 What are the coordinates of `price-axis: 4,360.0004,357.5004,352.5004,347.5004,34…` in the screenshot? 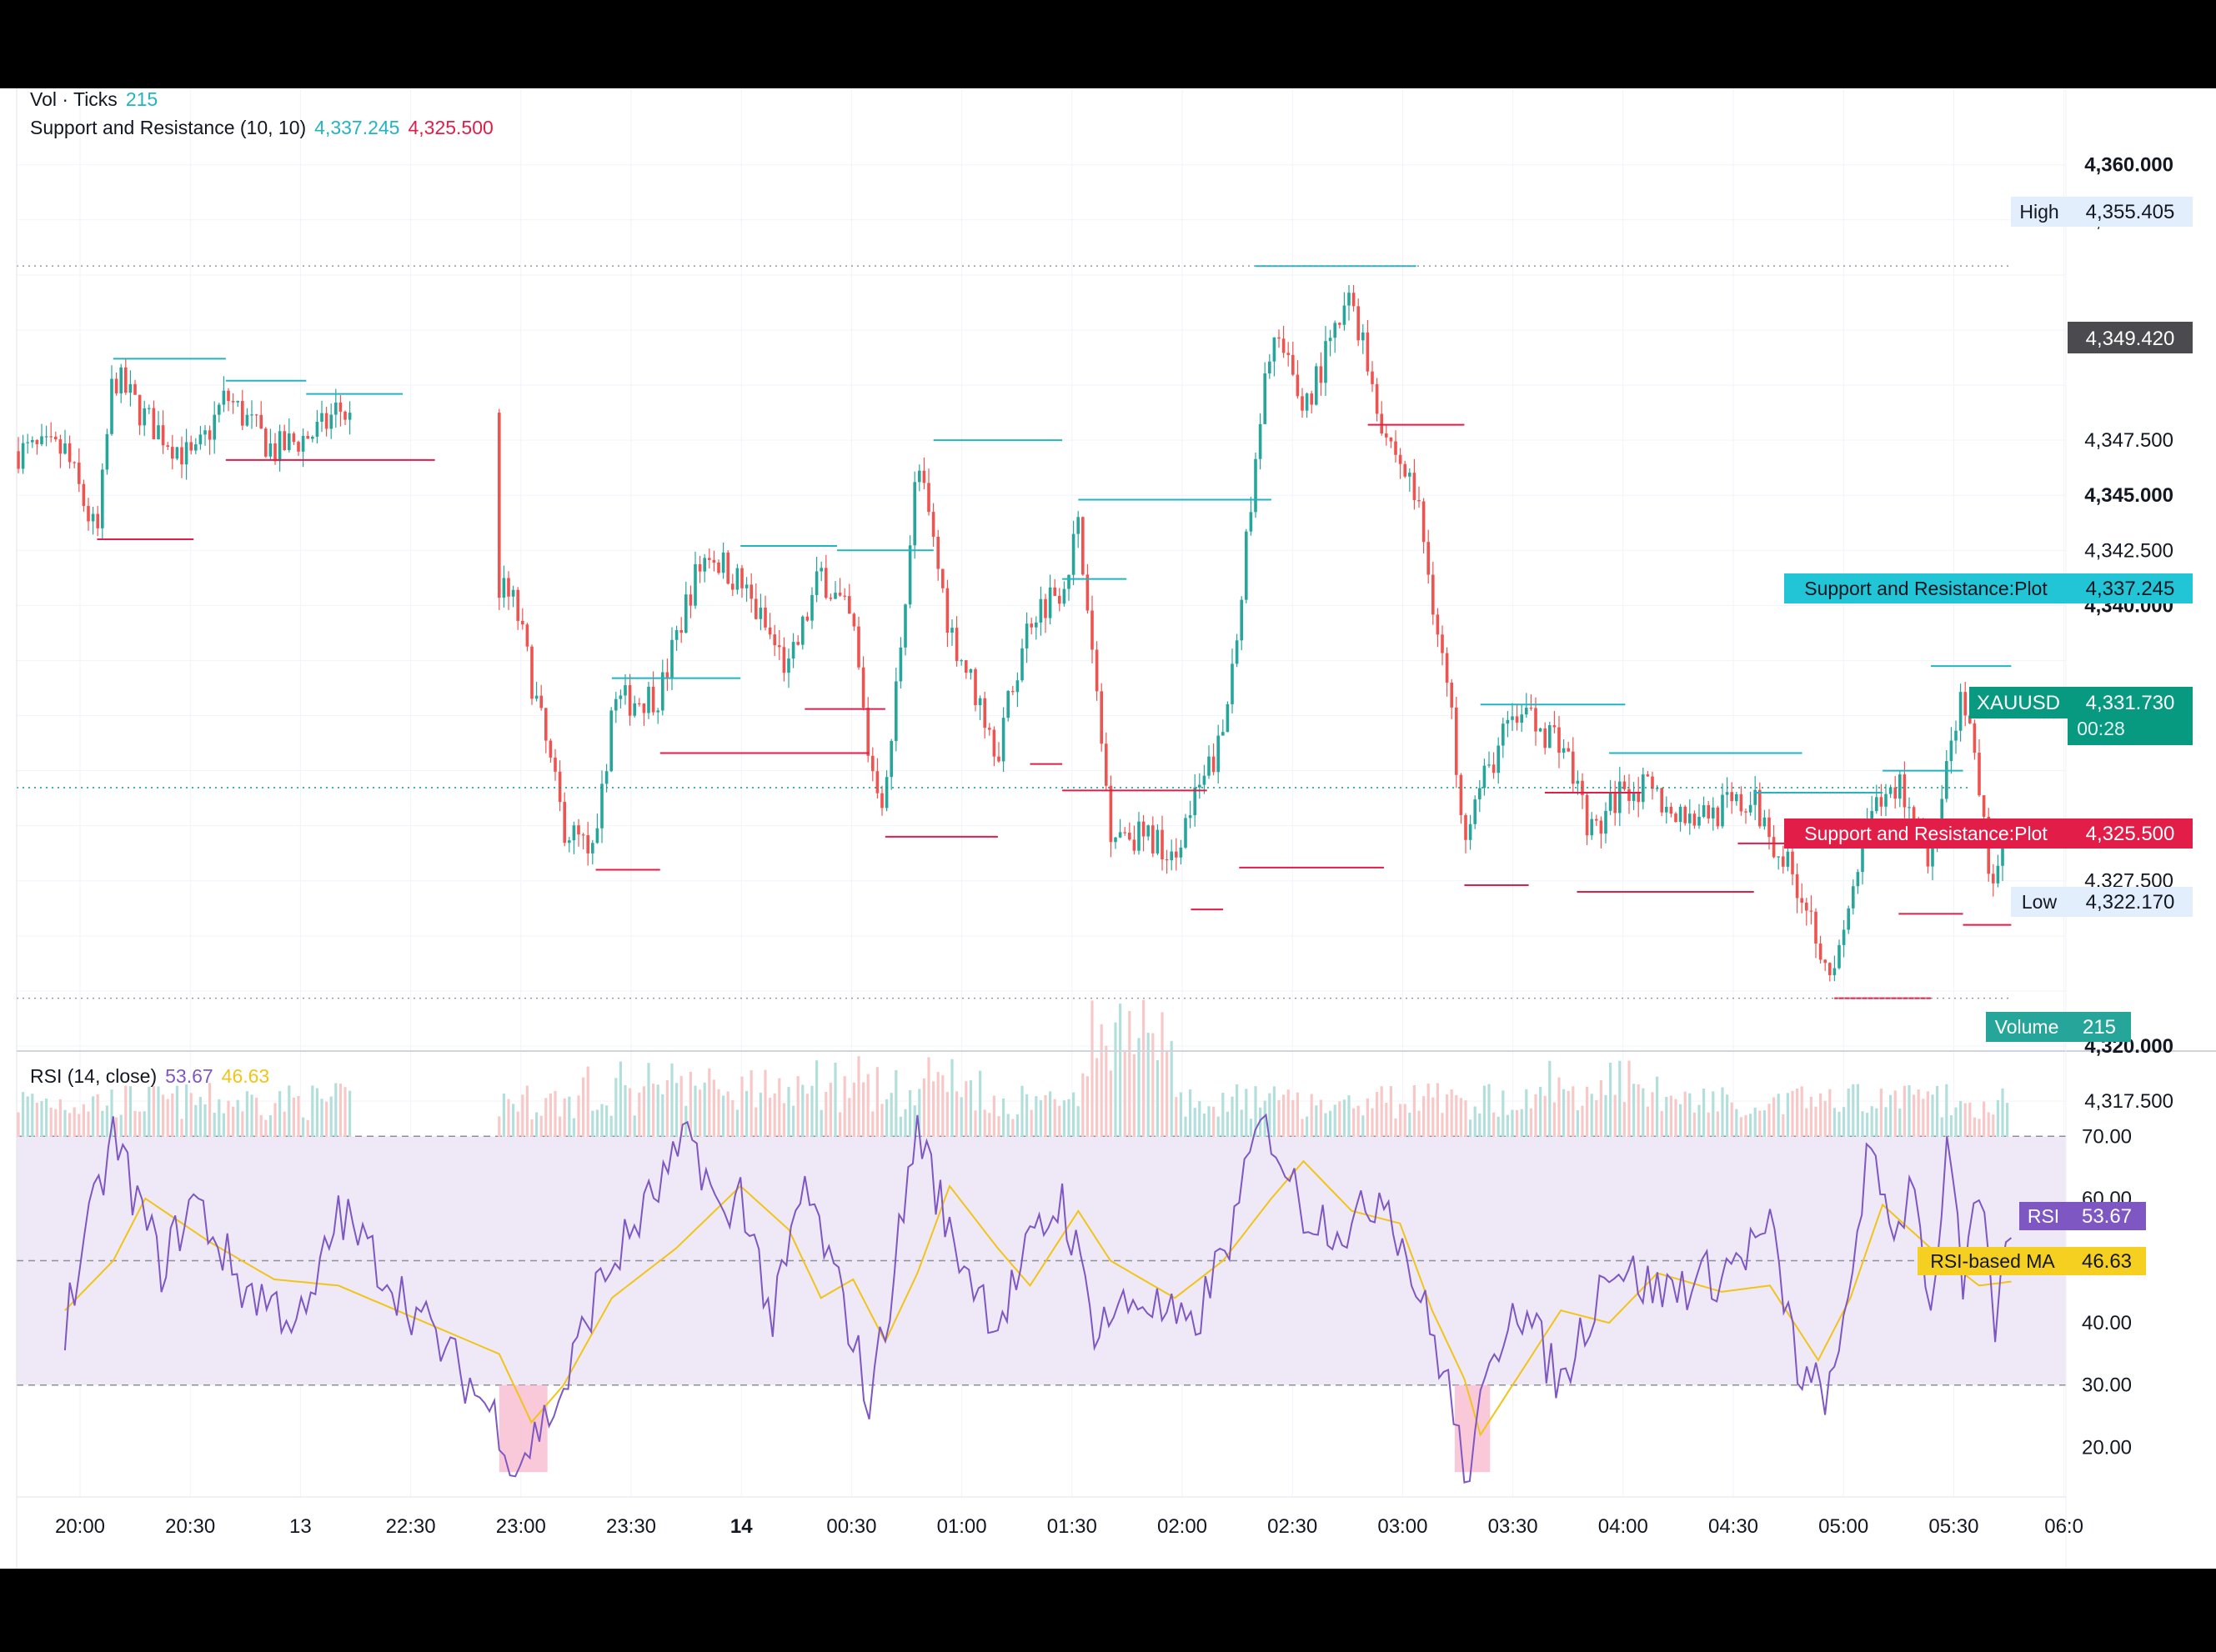 It's located at (2128, 633).